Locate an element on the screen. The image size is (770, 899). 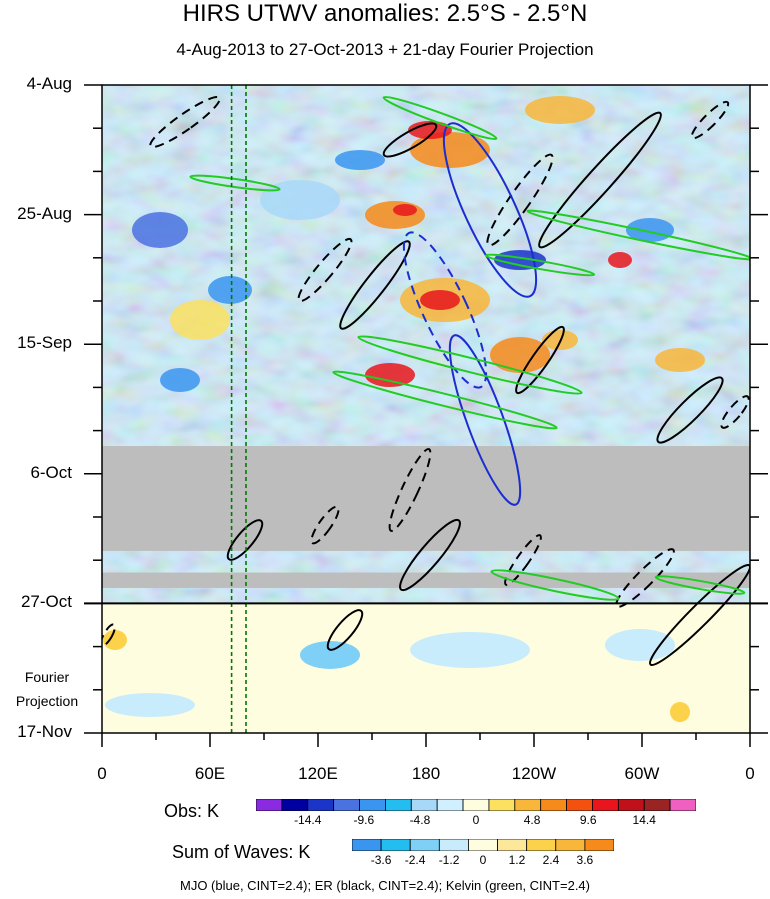
y-tick-label: 27-Oct is located at coordinates (46, 602).